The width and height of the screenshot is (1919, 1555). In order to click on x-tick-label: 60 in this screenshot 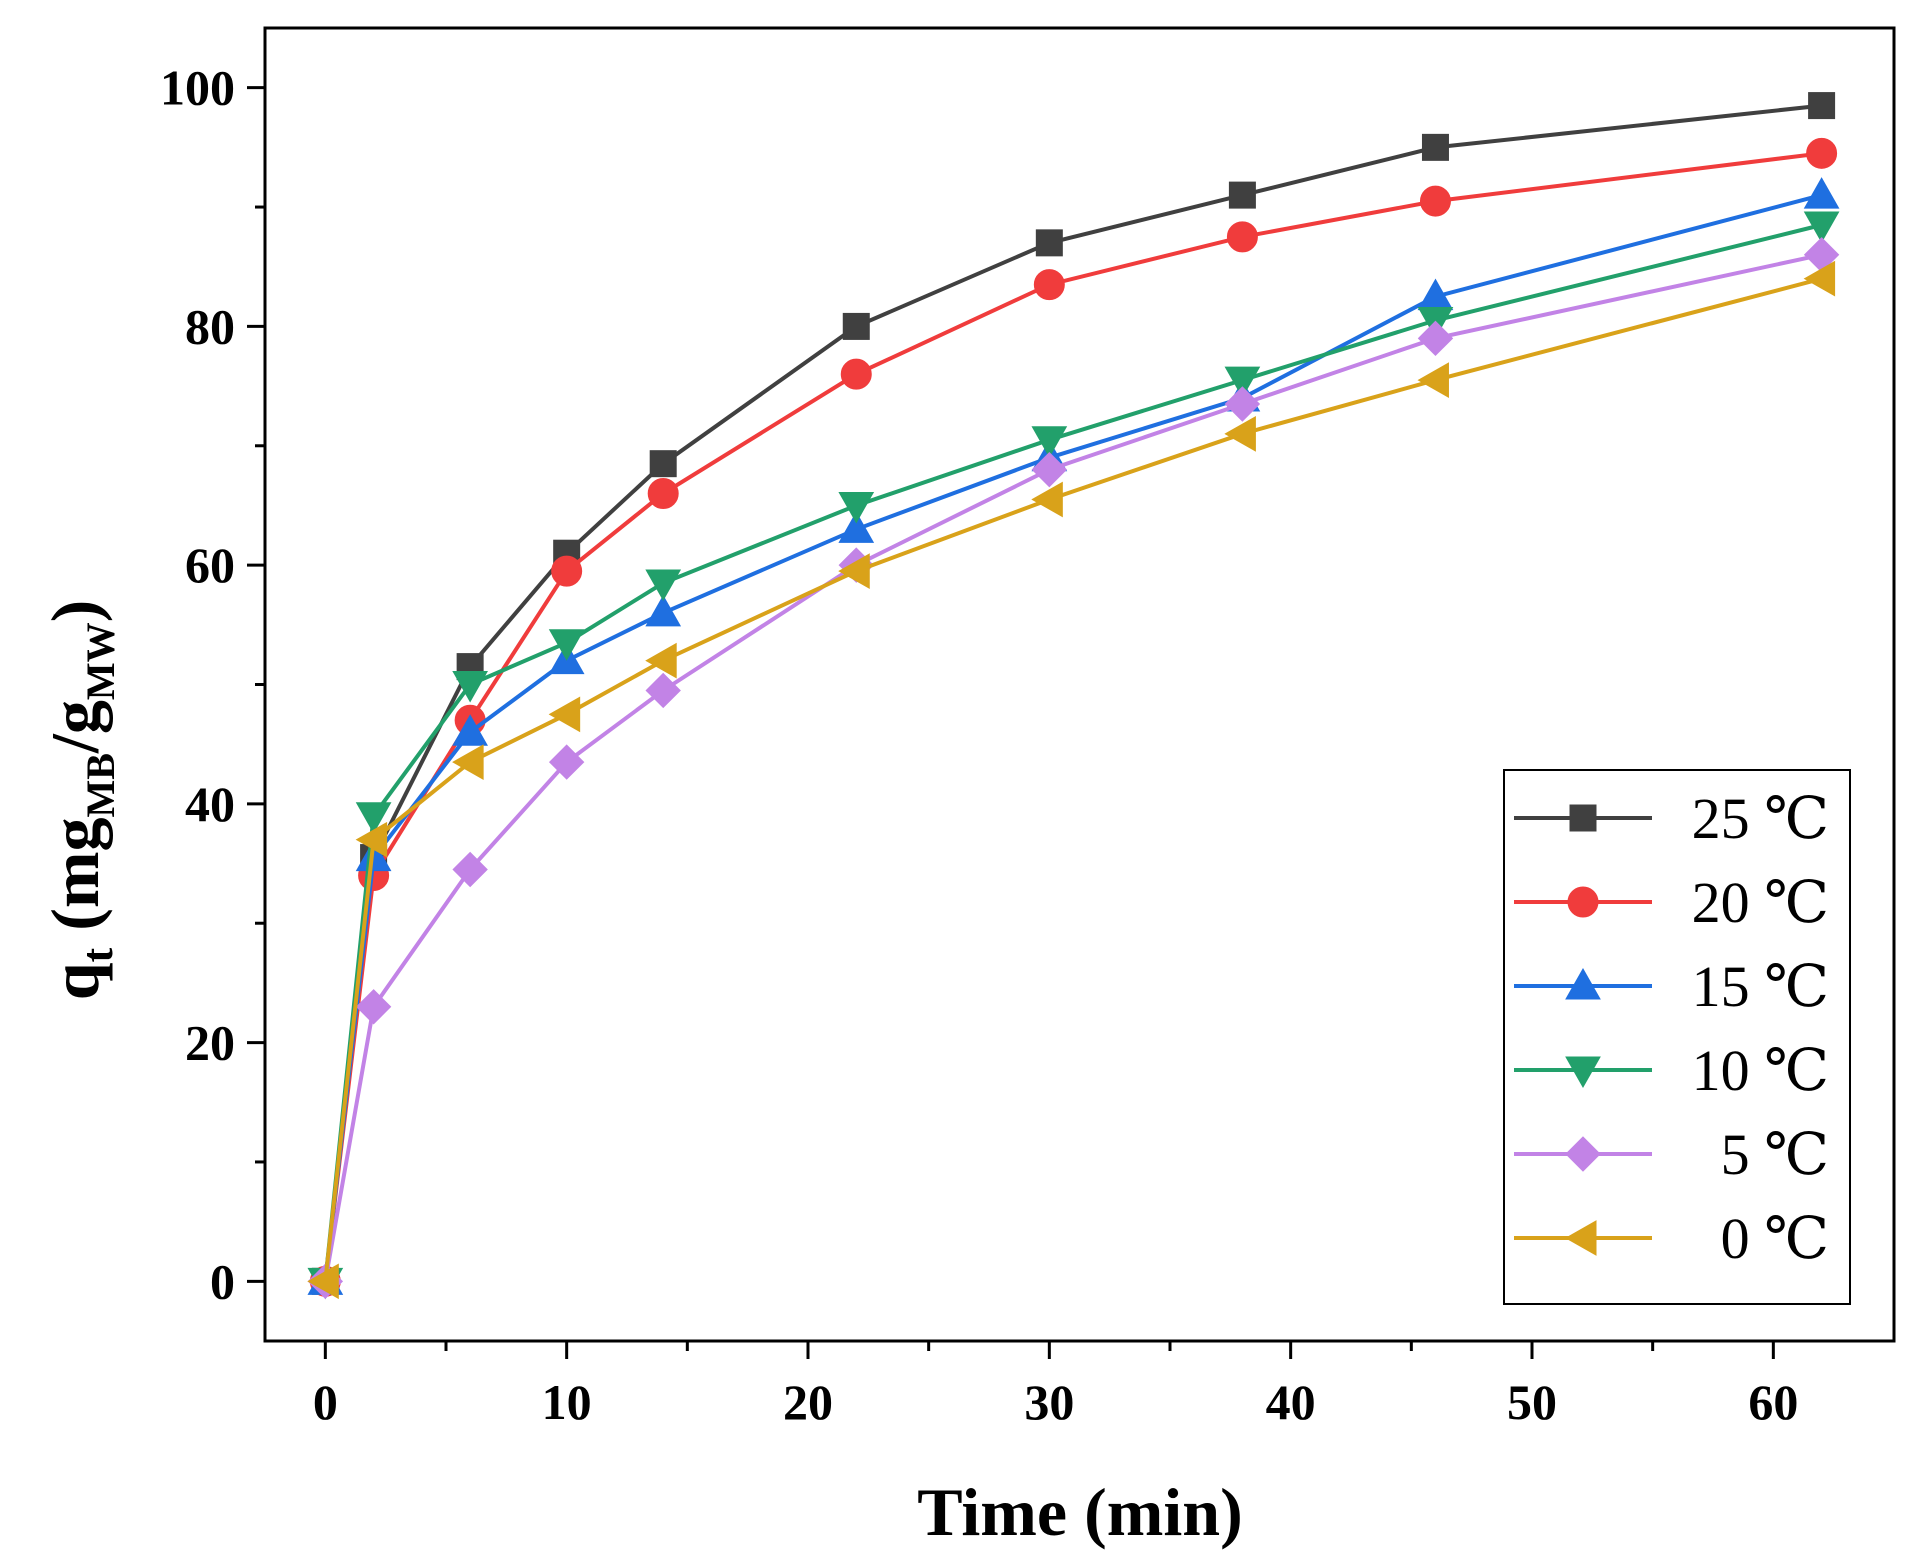, I will do `click(1773, 1402)`.